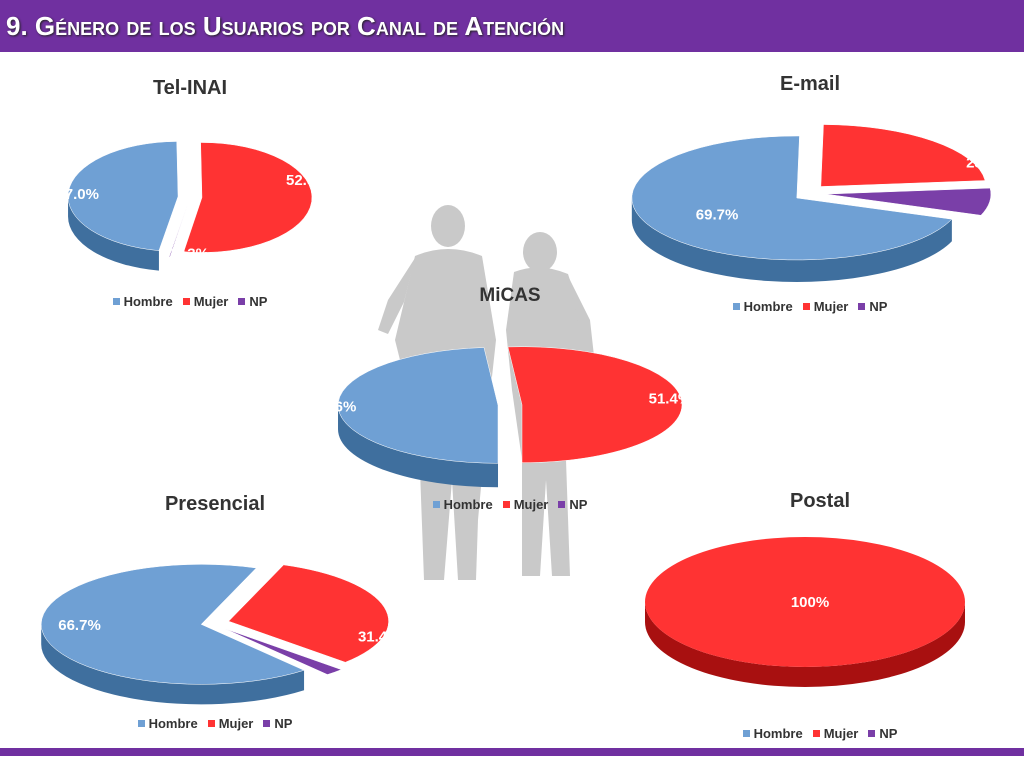 Image resolution: width=1024 pixels, height=768 pixels. What do you see at coordinates (307, 180) in the screenshot?
I see `data-label-mujer: 52.8%` at bounding box center [307, 180].